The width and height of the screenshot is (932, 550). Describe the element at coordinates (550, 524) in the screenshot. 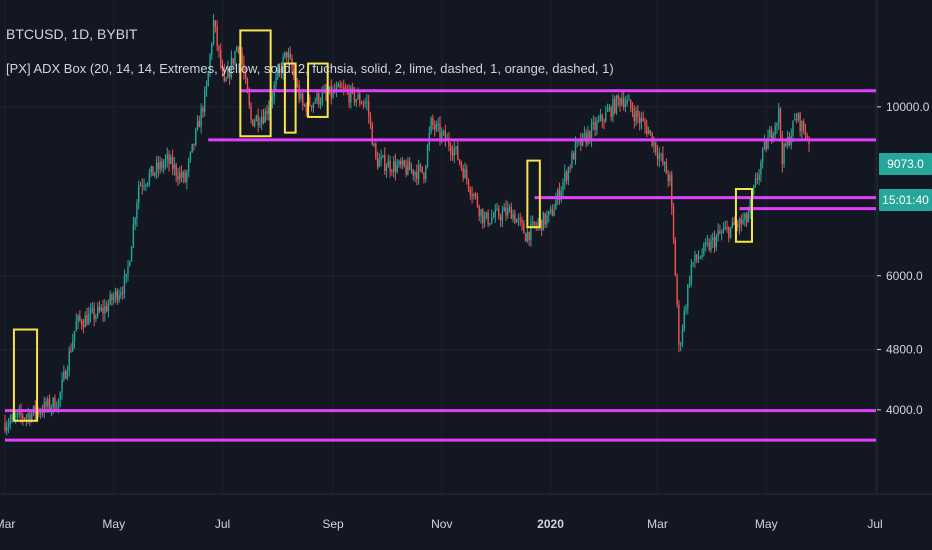

I see `time-tick-label: 2020` at that location.